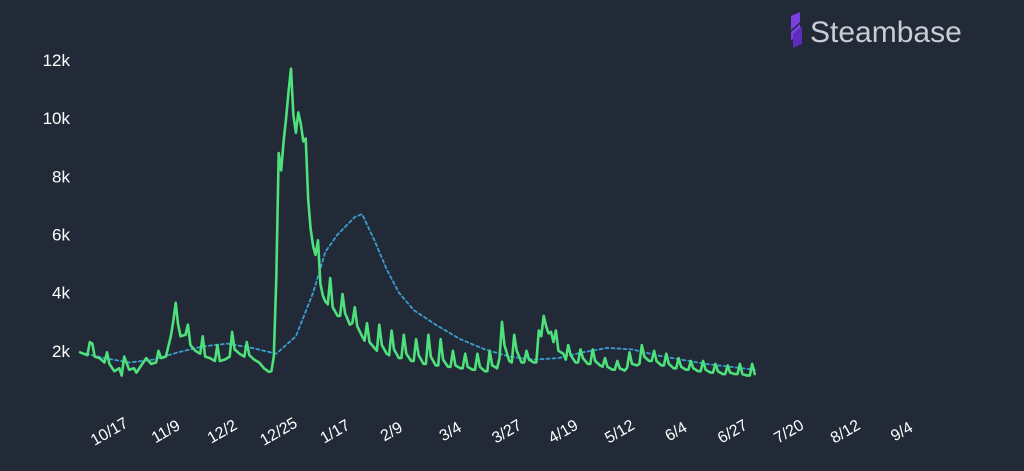 Image resolution: width=1024 pixels, height=471 pixels. Describe the element at coordinates (61, 176) in the screenshot. I see `y-tick-label: 8k` at that location.